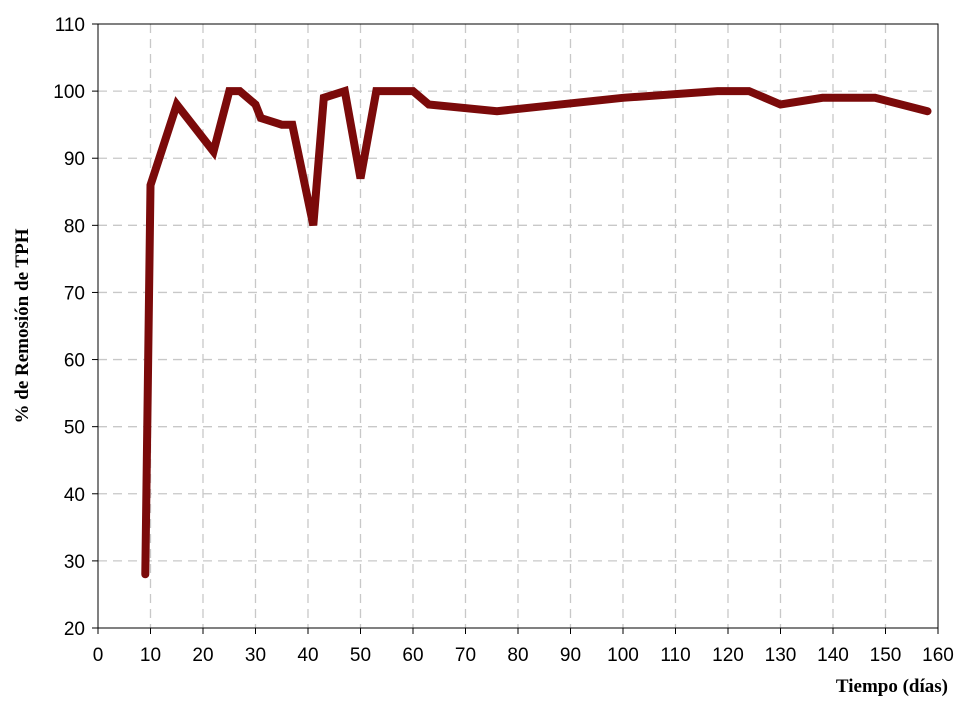  I want to click on x-tick-label: 120, so click(728, 655).